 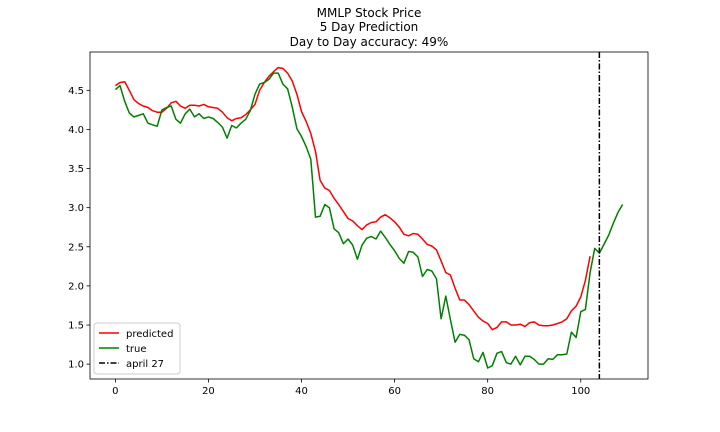 I want to click on x-tick-label: 60, so click(x=394, y=391).